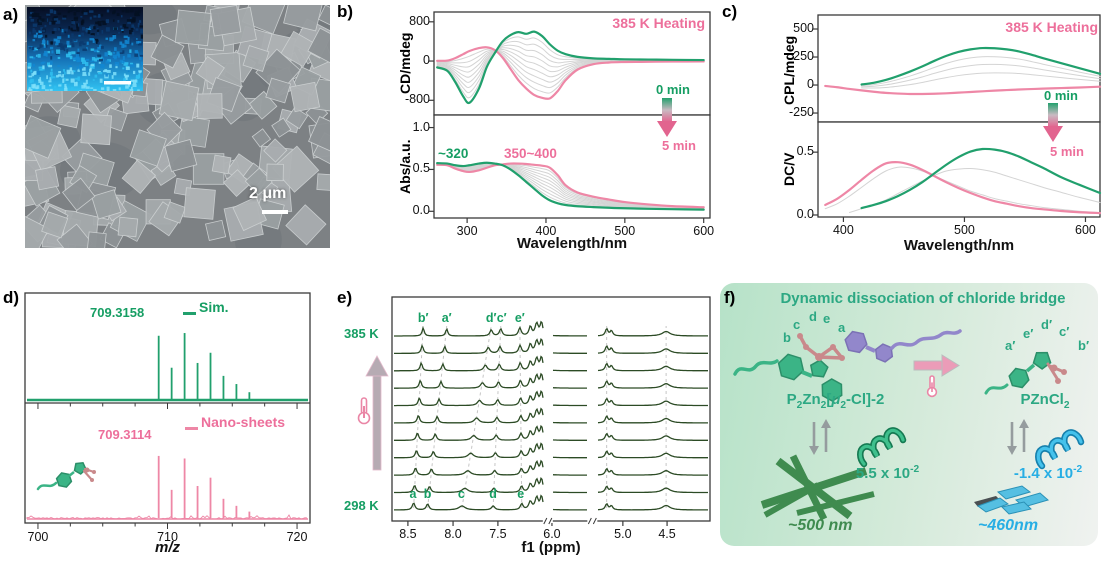  What do you see at coordinates (85, 49) in the screenshot?
I see `fluorescence-inset-image` at bounding box center [85, 49].